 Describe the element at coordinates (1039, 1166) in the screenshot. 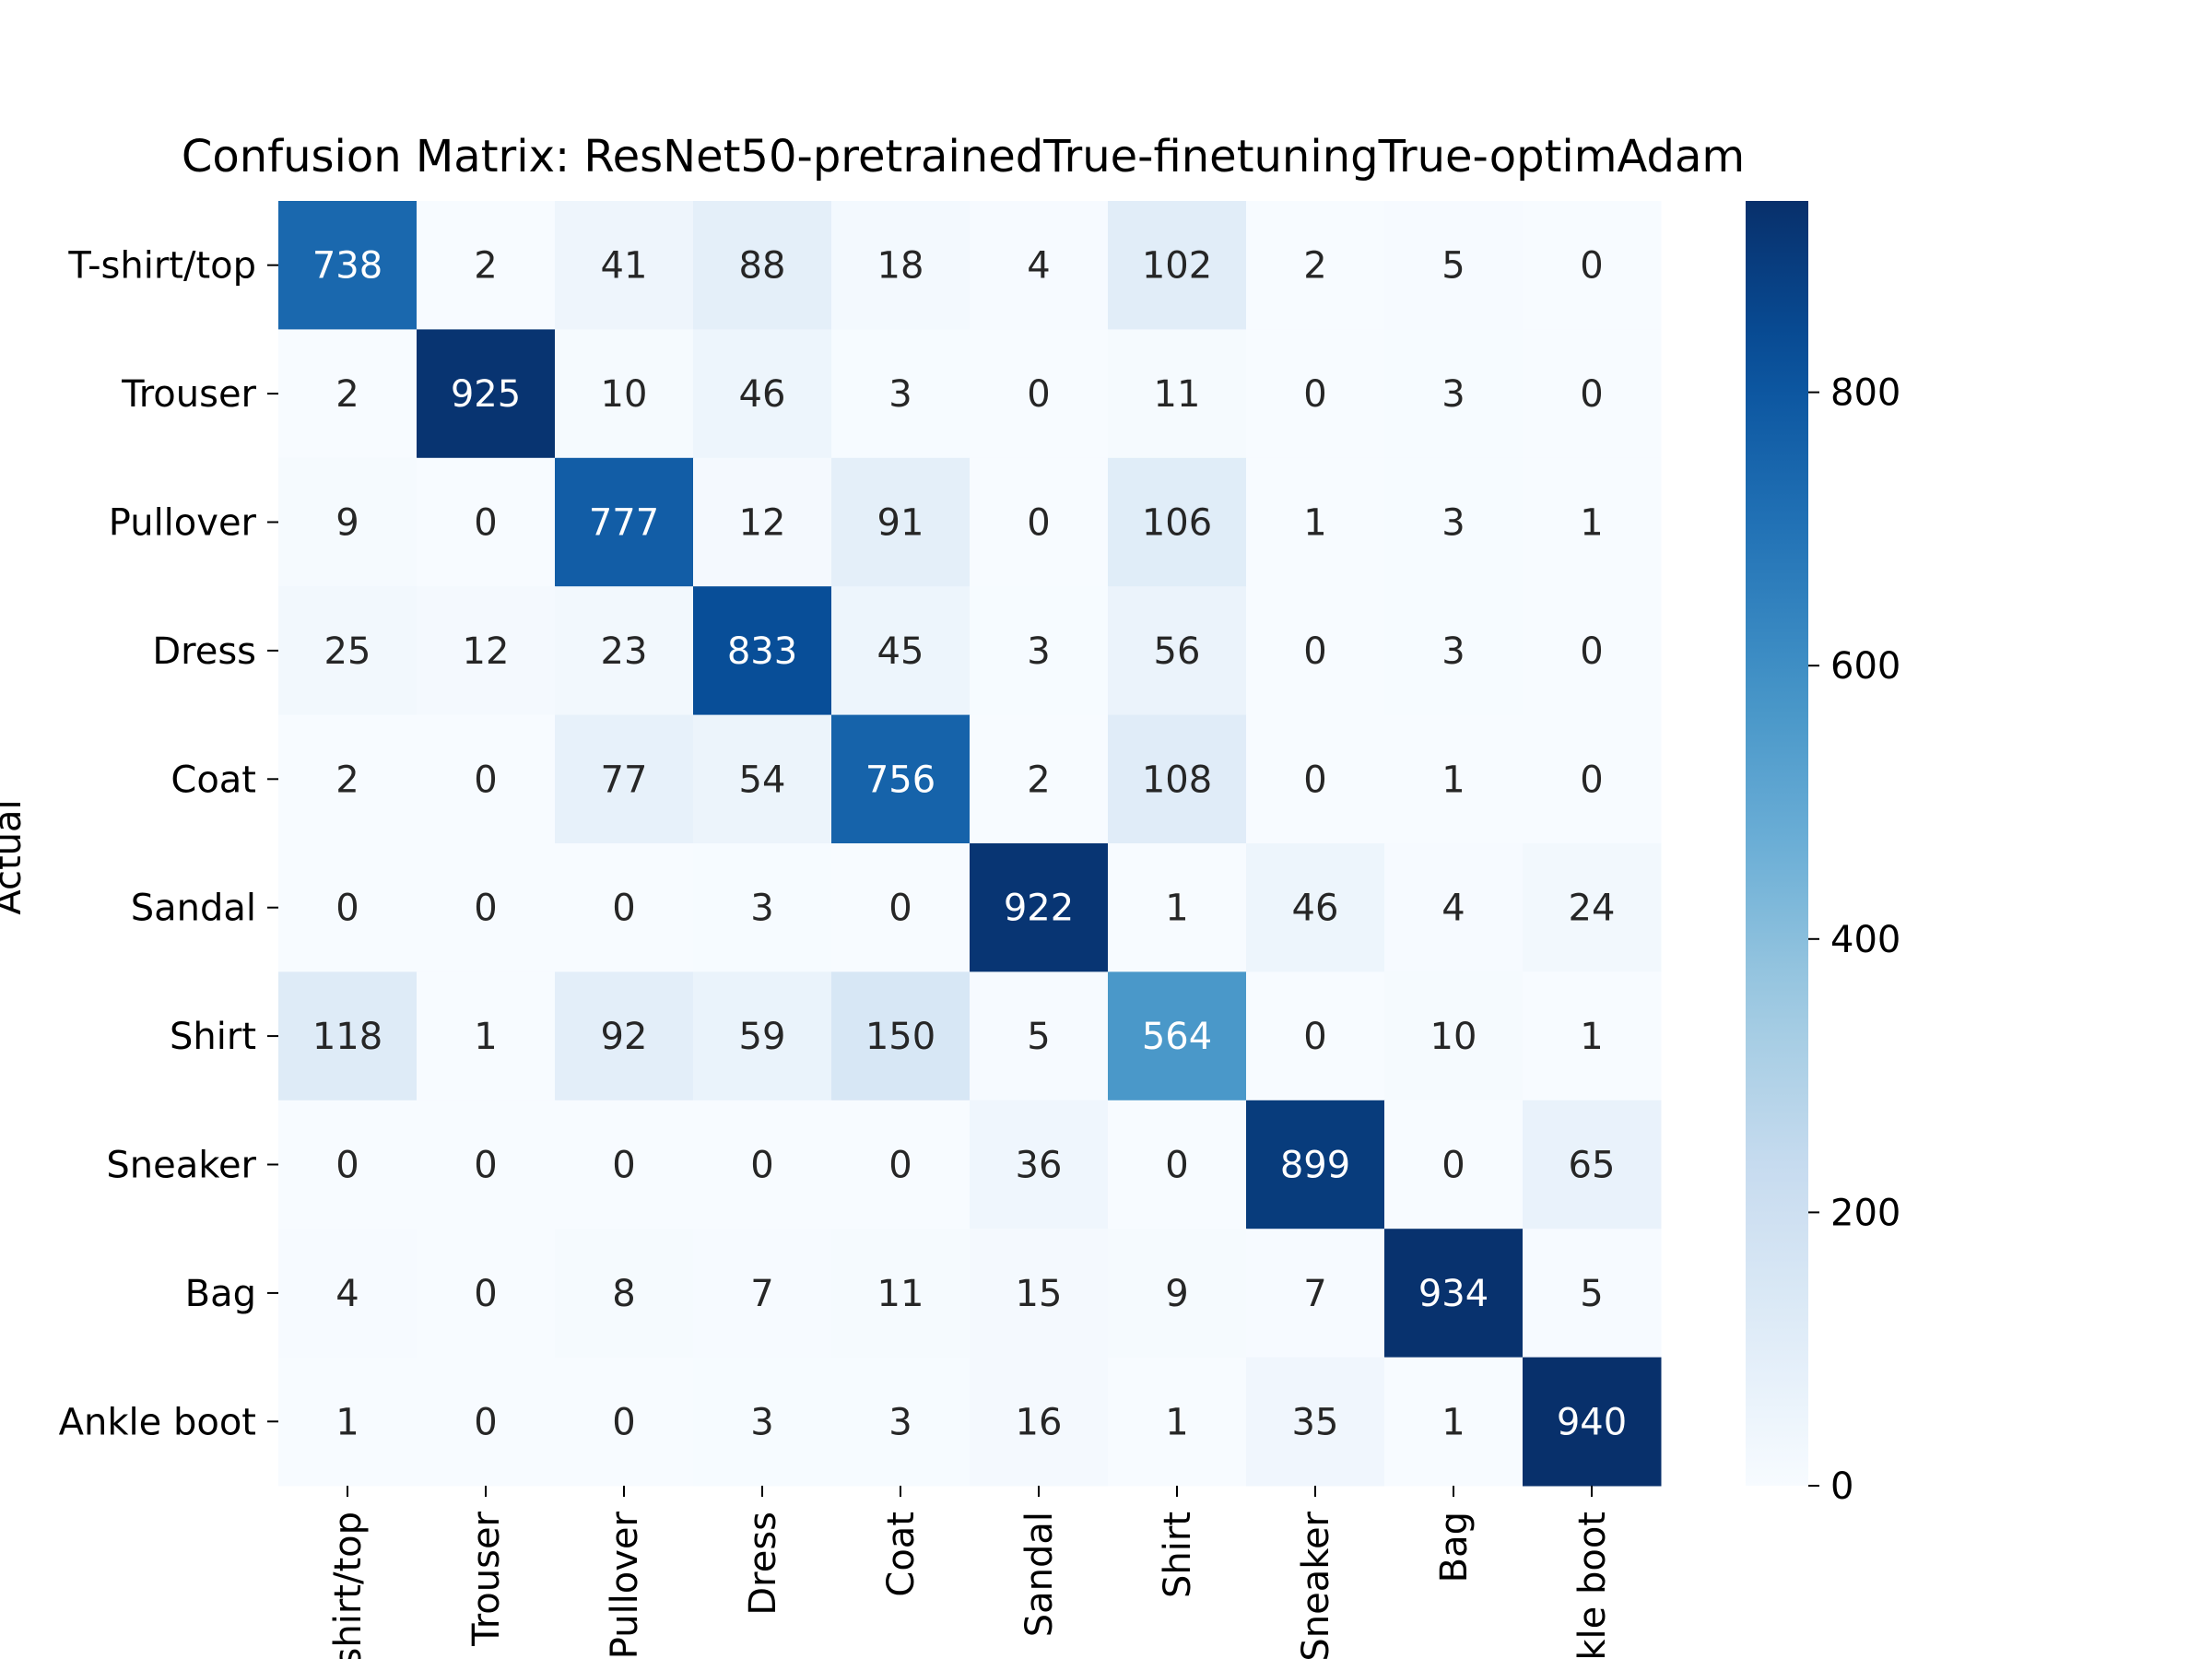

I see `cell-value-7-5: 36` at that location.